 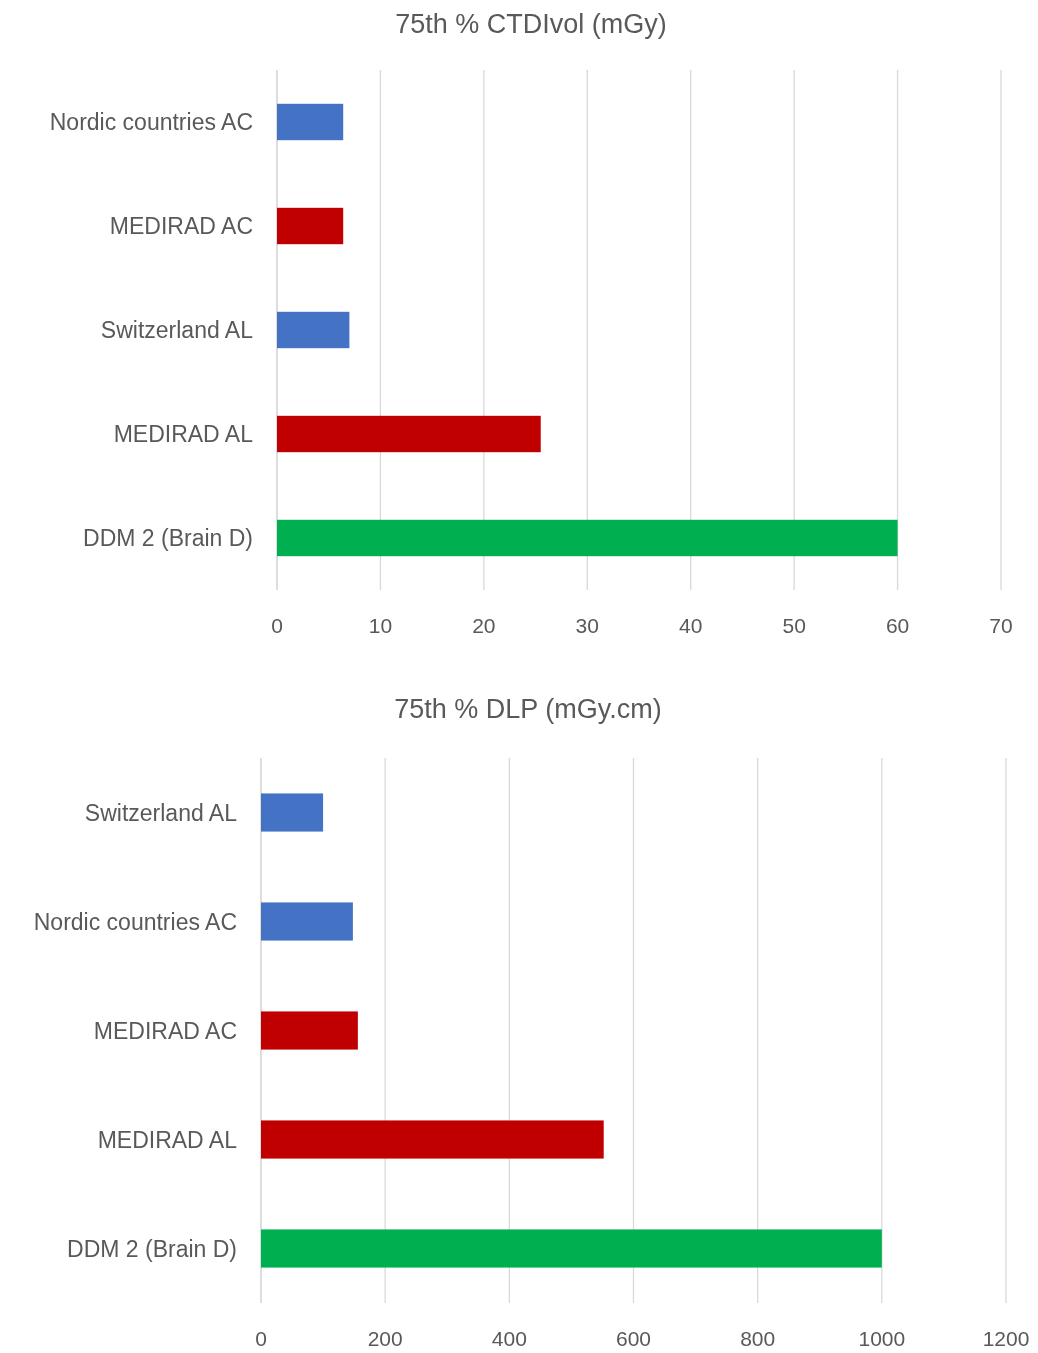 What do you see at coordinates (794, 625) in the screenshot?
I see `x-tick-label: 50` at bounding box center [794, 625].